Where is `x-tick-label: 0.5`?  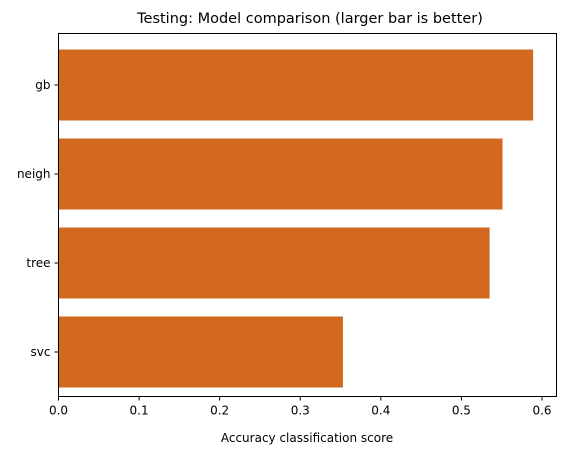 x-tick-label: 0.5 is located at coordinates (461, 411).